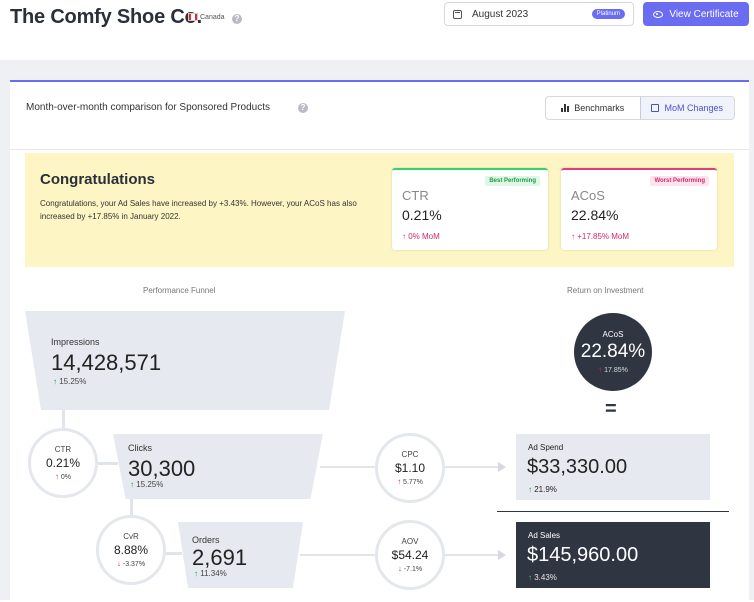 The width and height of the screenshot is (754, 602). I want to click on metric-value: $1.10, so click(410, 468).